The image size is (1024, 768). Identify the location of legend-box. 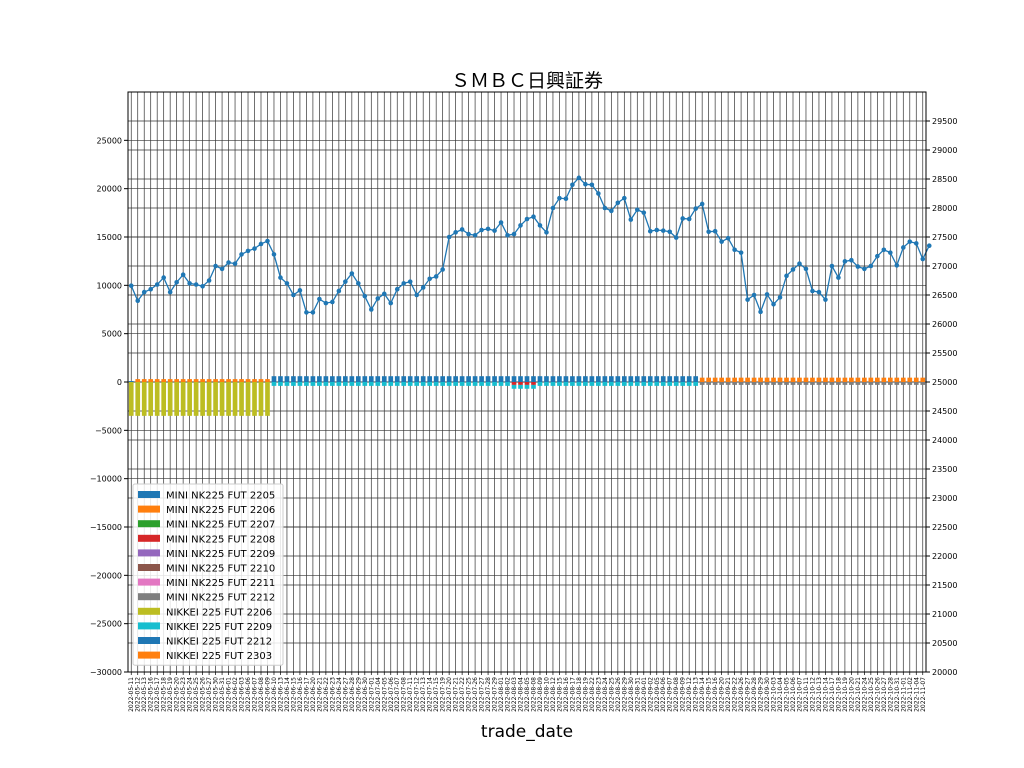
(208, 574).